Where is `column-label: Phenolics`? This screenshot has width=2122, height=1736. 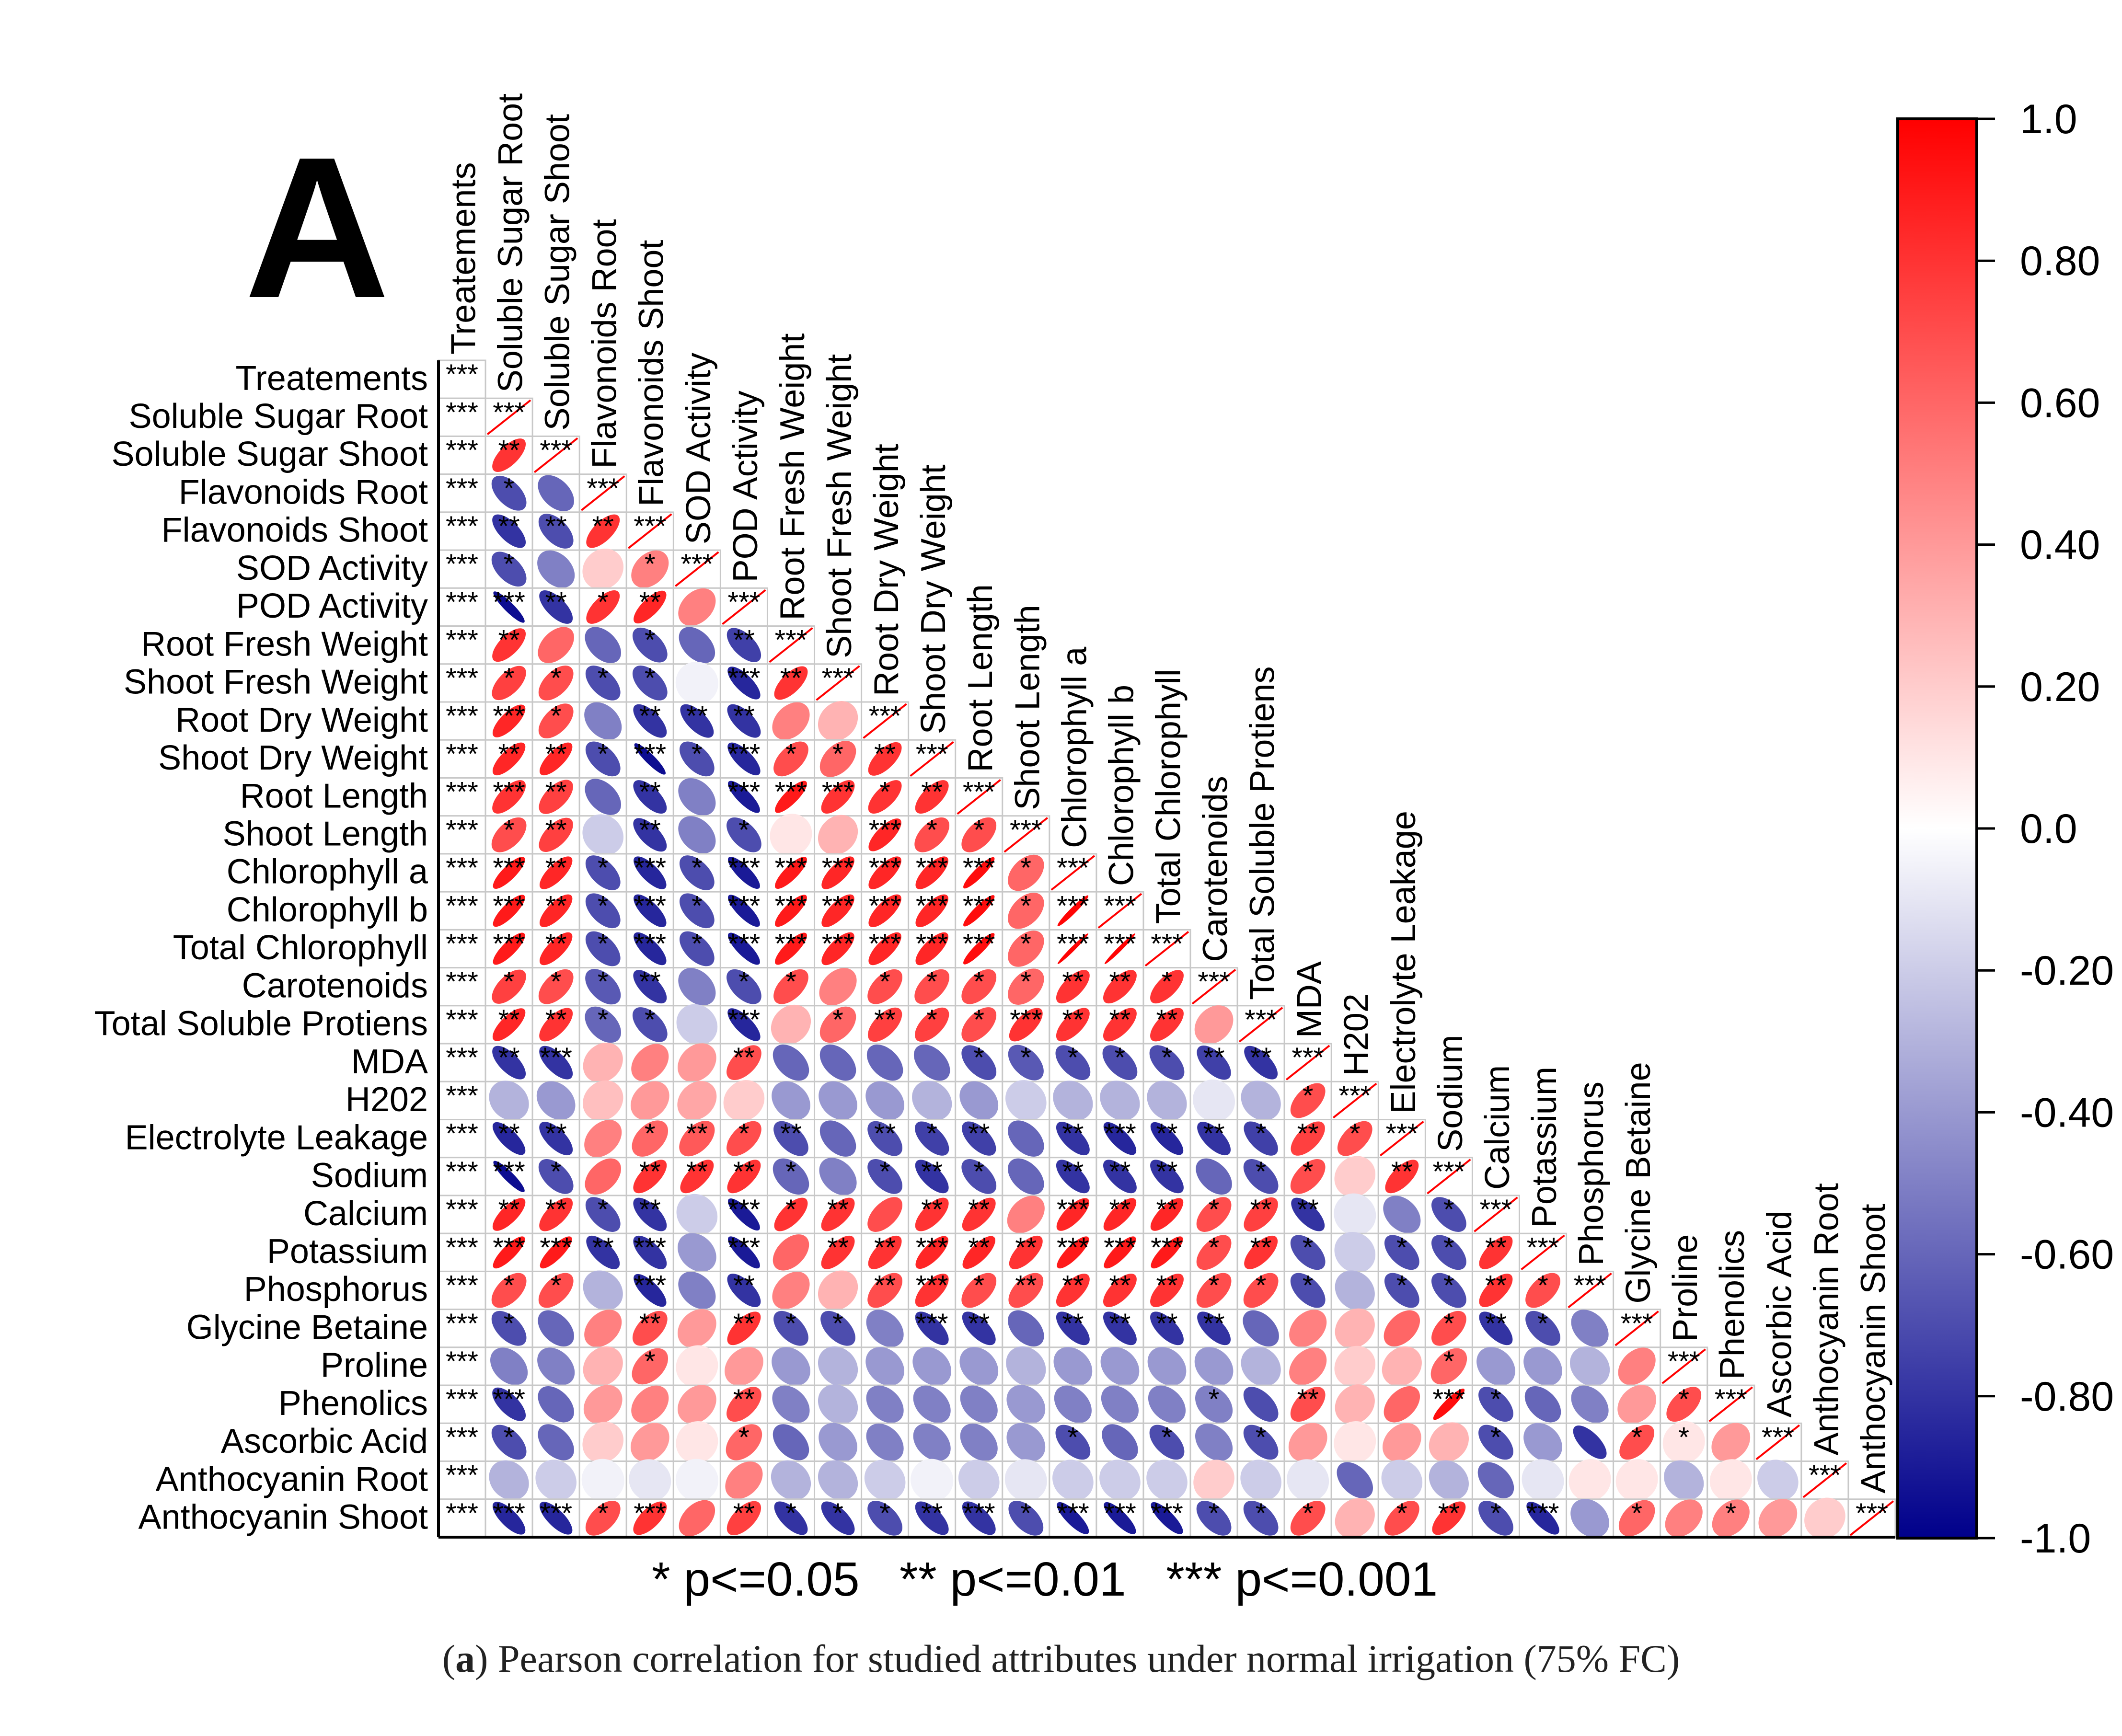 column-label: Phenolics is located at coordinates (1732, 1305).